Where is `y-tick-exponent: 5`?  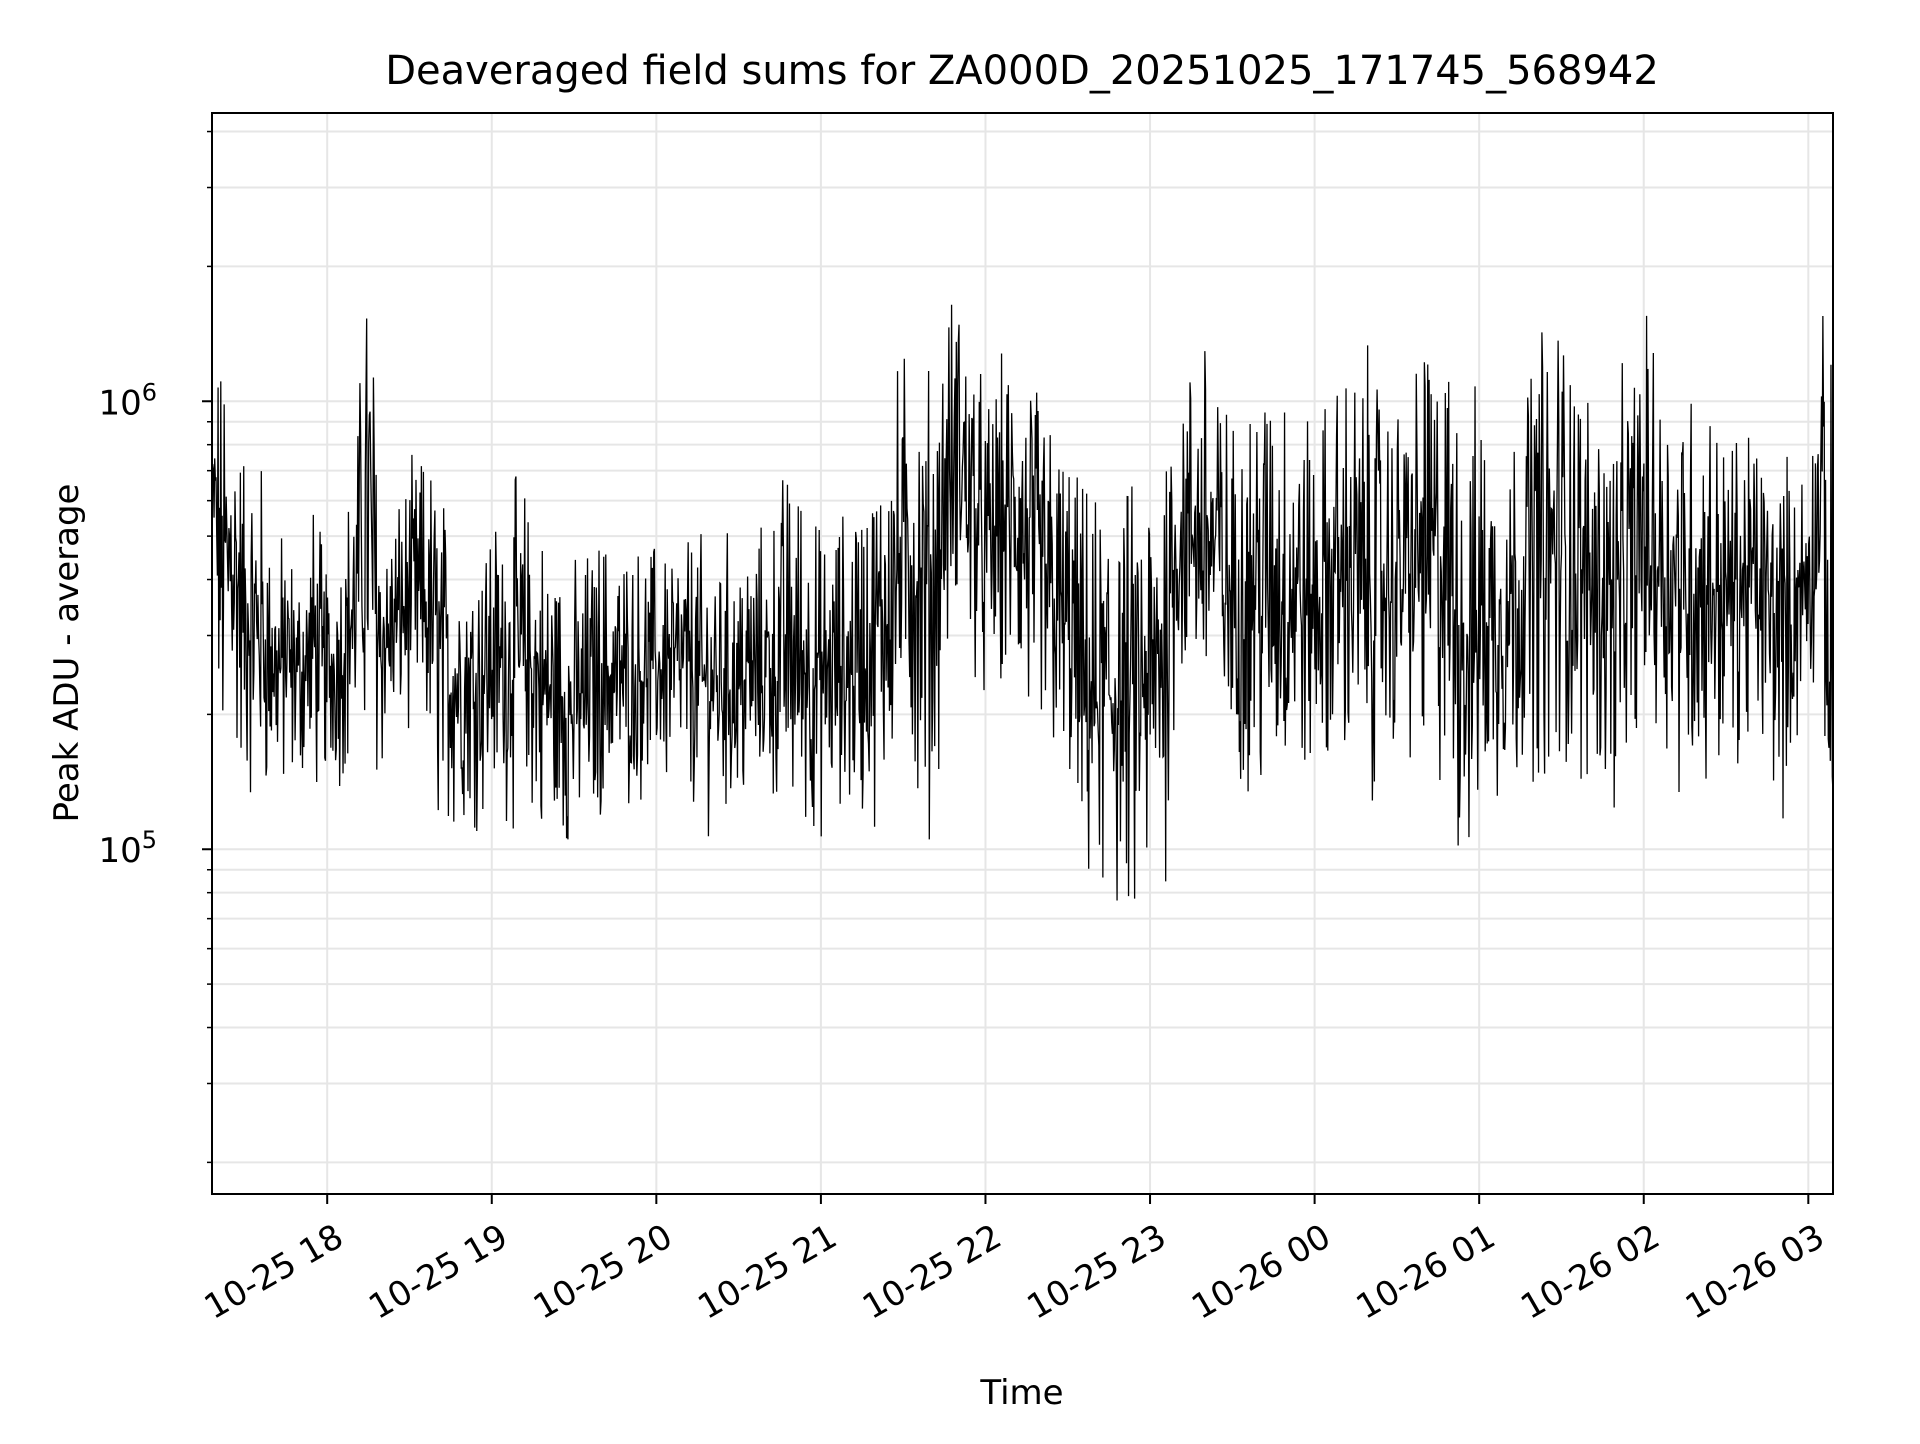 y-tick-exponent: 5 is located at coordinates (149, 840).